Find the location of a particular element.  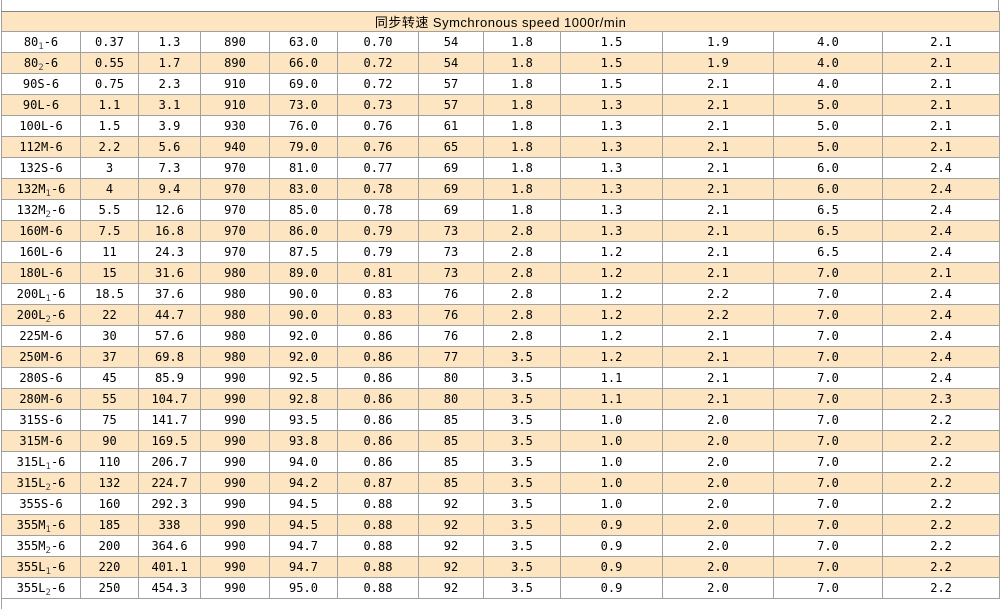

value-cell: 54 is located at coordinates (451, 42).